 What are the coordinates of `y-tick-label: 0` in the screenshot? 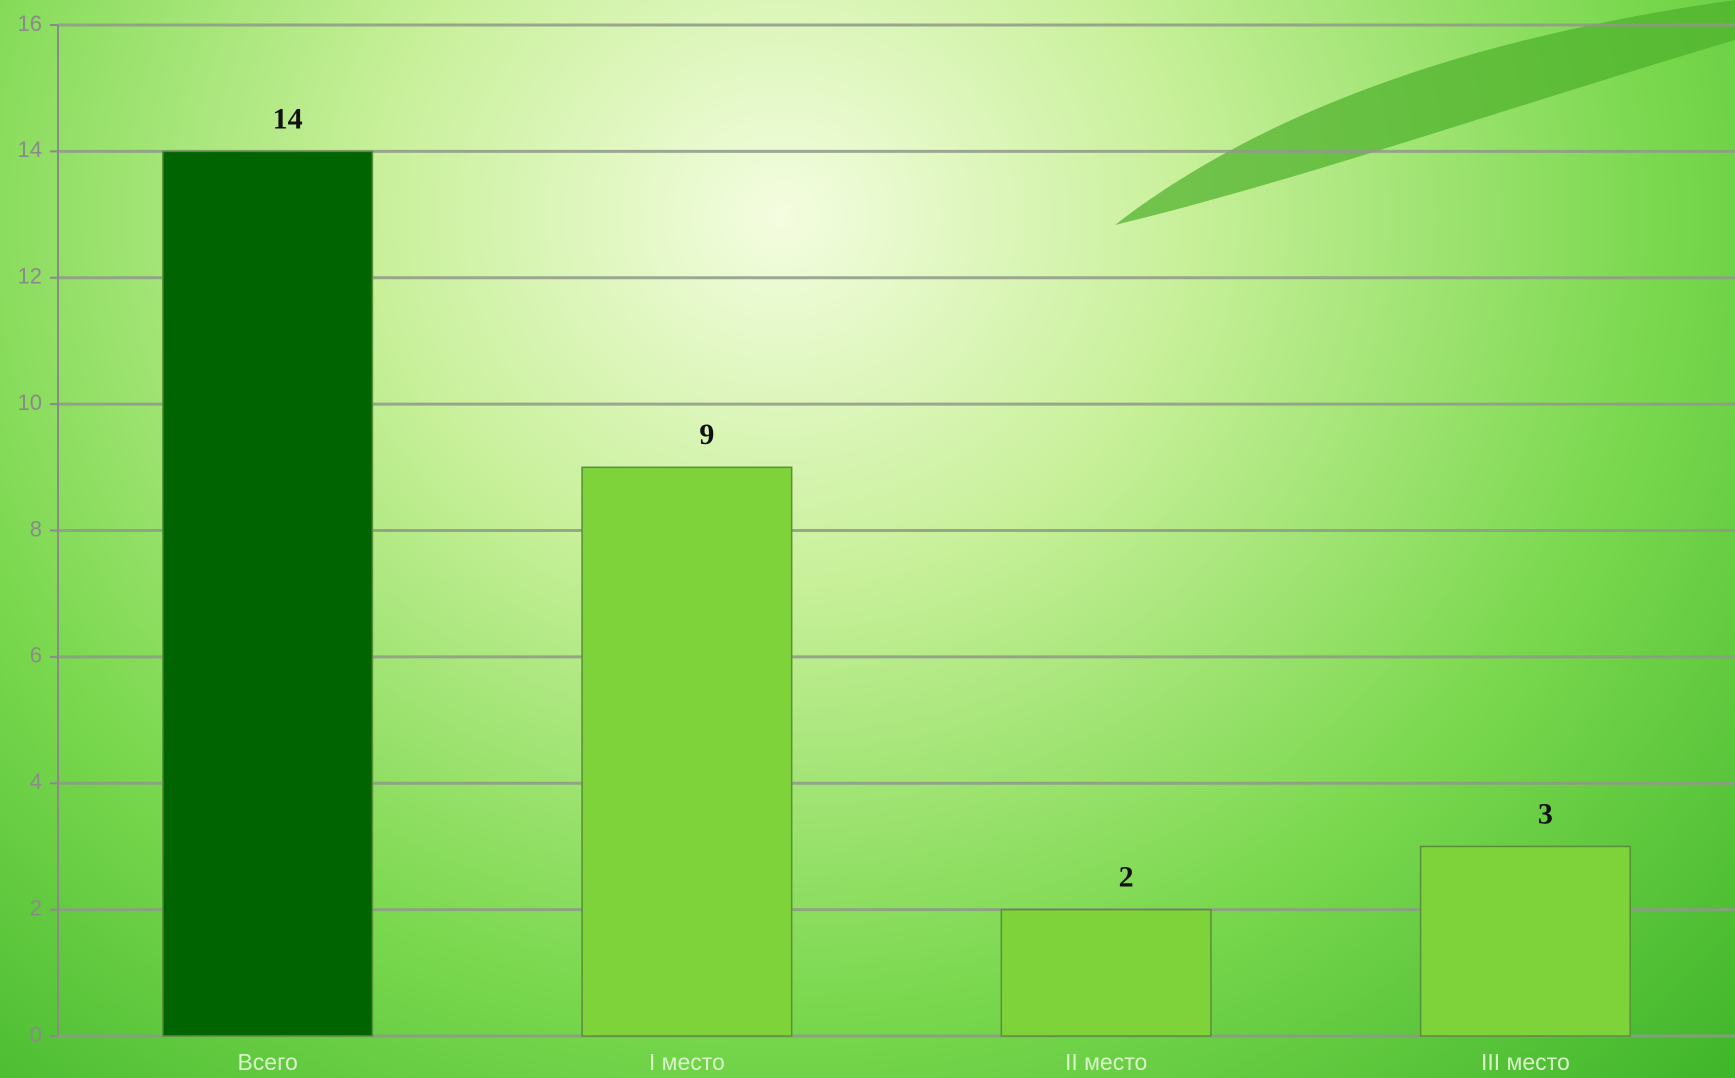 It's located at (36, 1034).